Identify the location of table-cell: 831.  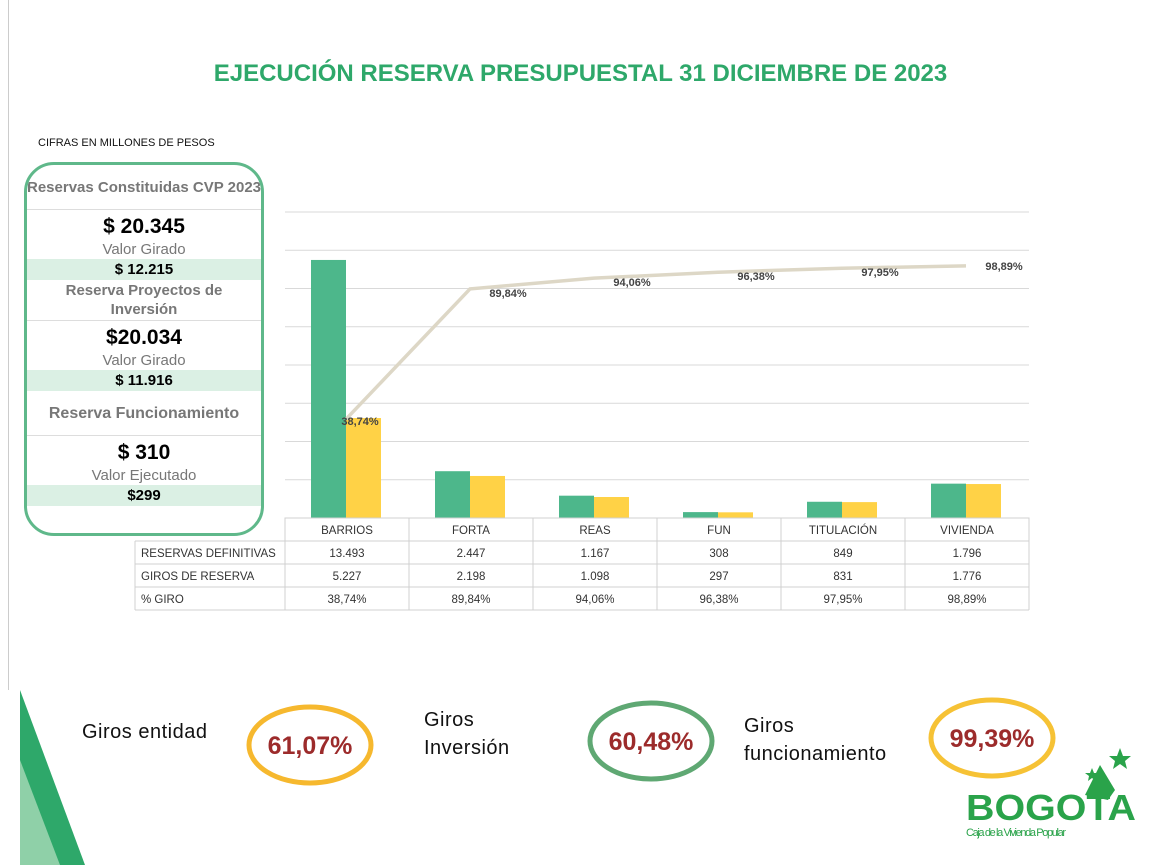
(842, 577).